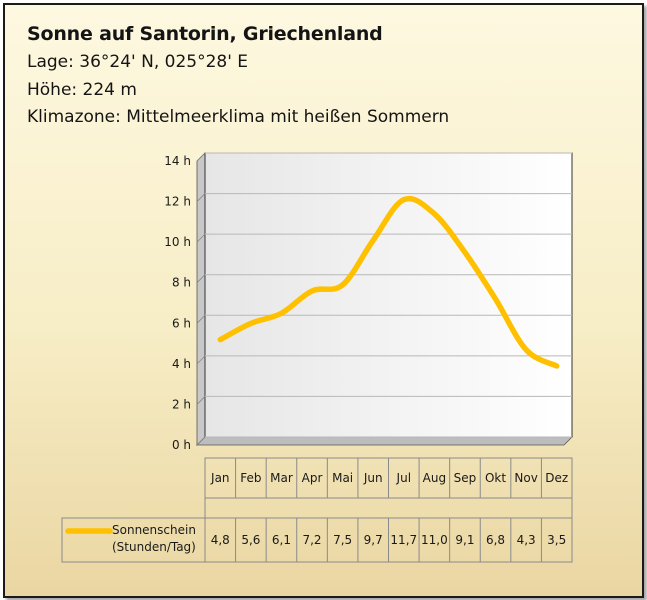  I want to click on chart-title: Sonne auf Santorin, Griechenland, so click(205, 34).